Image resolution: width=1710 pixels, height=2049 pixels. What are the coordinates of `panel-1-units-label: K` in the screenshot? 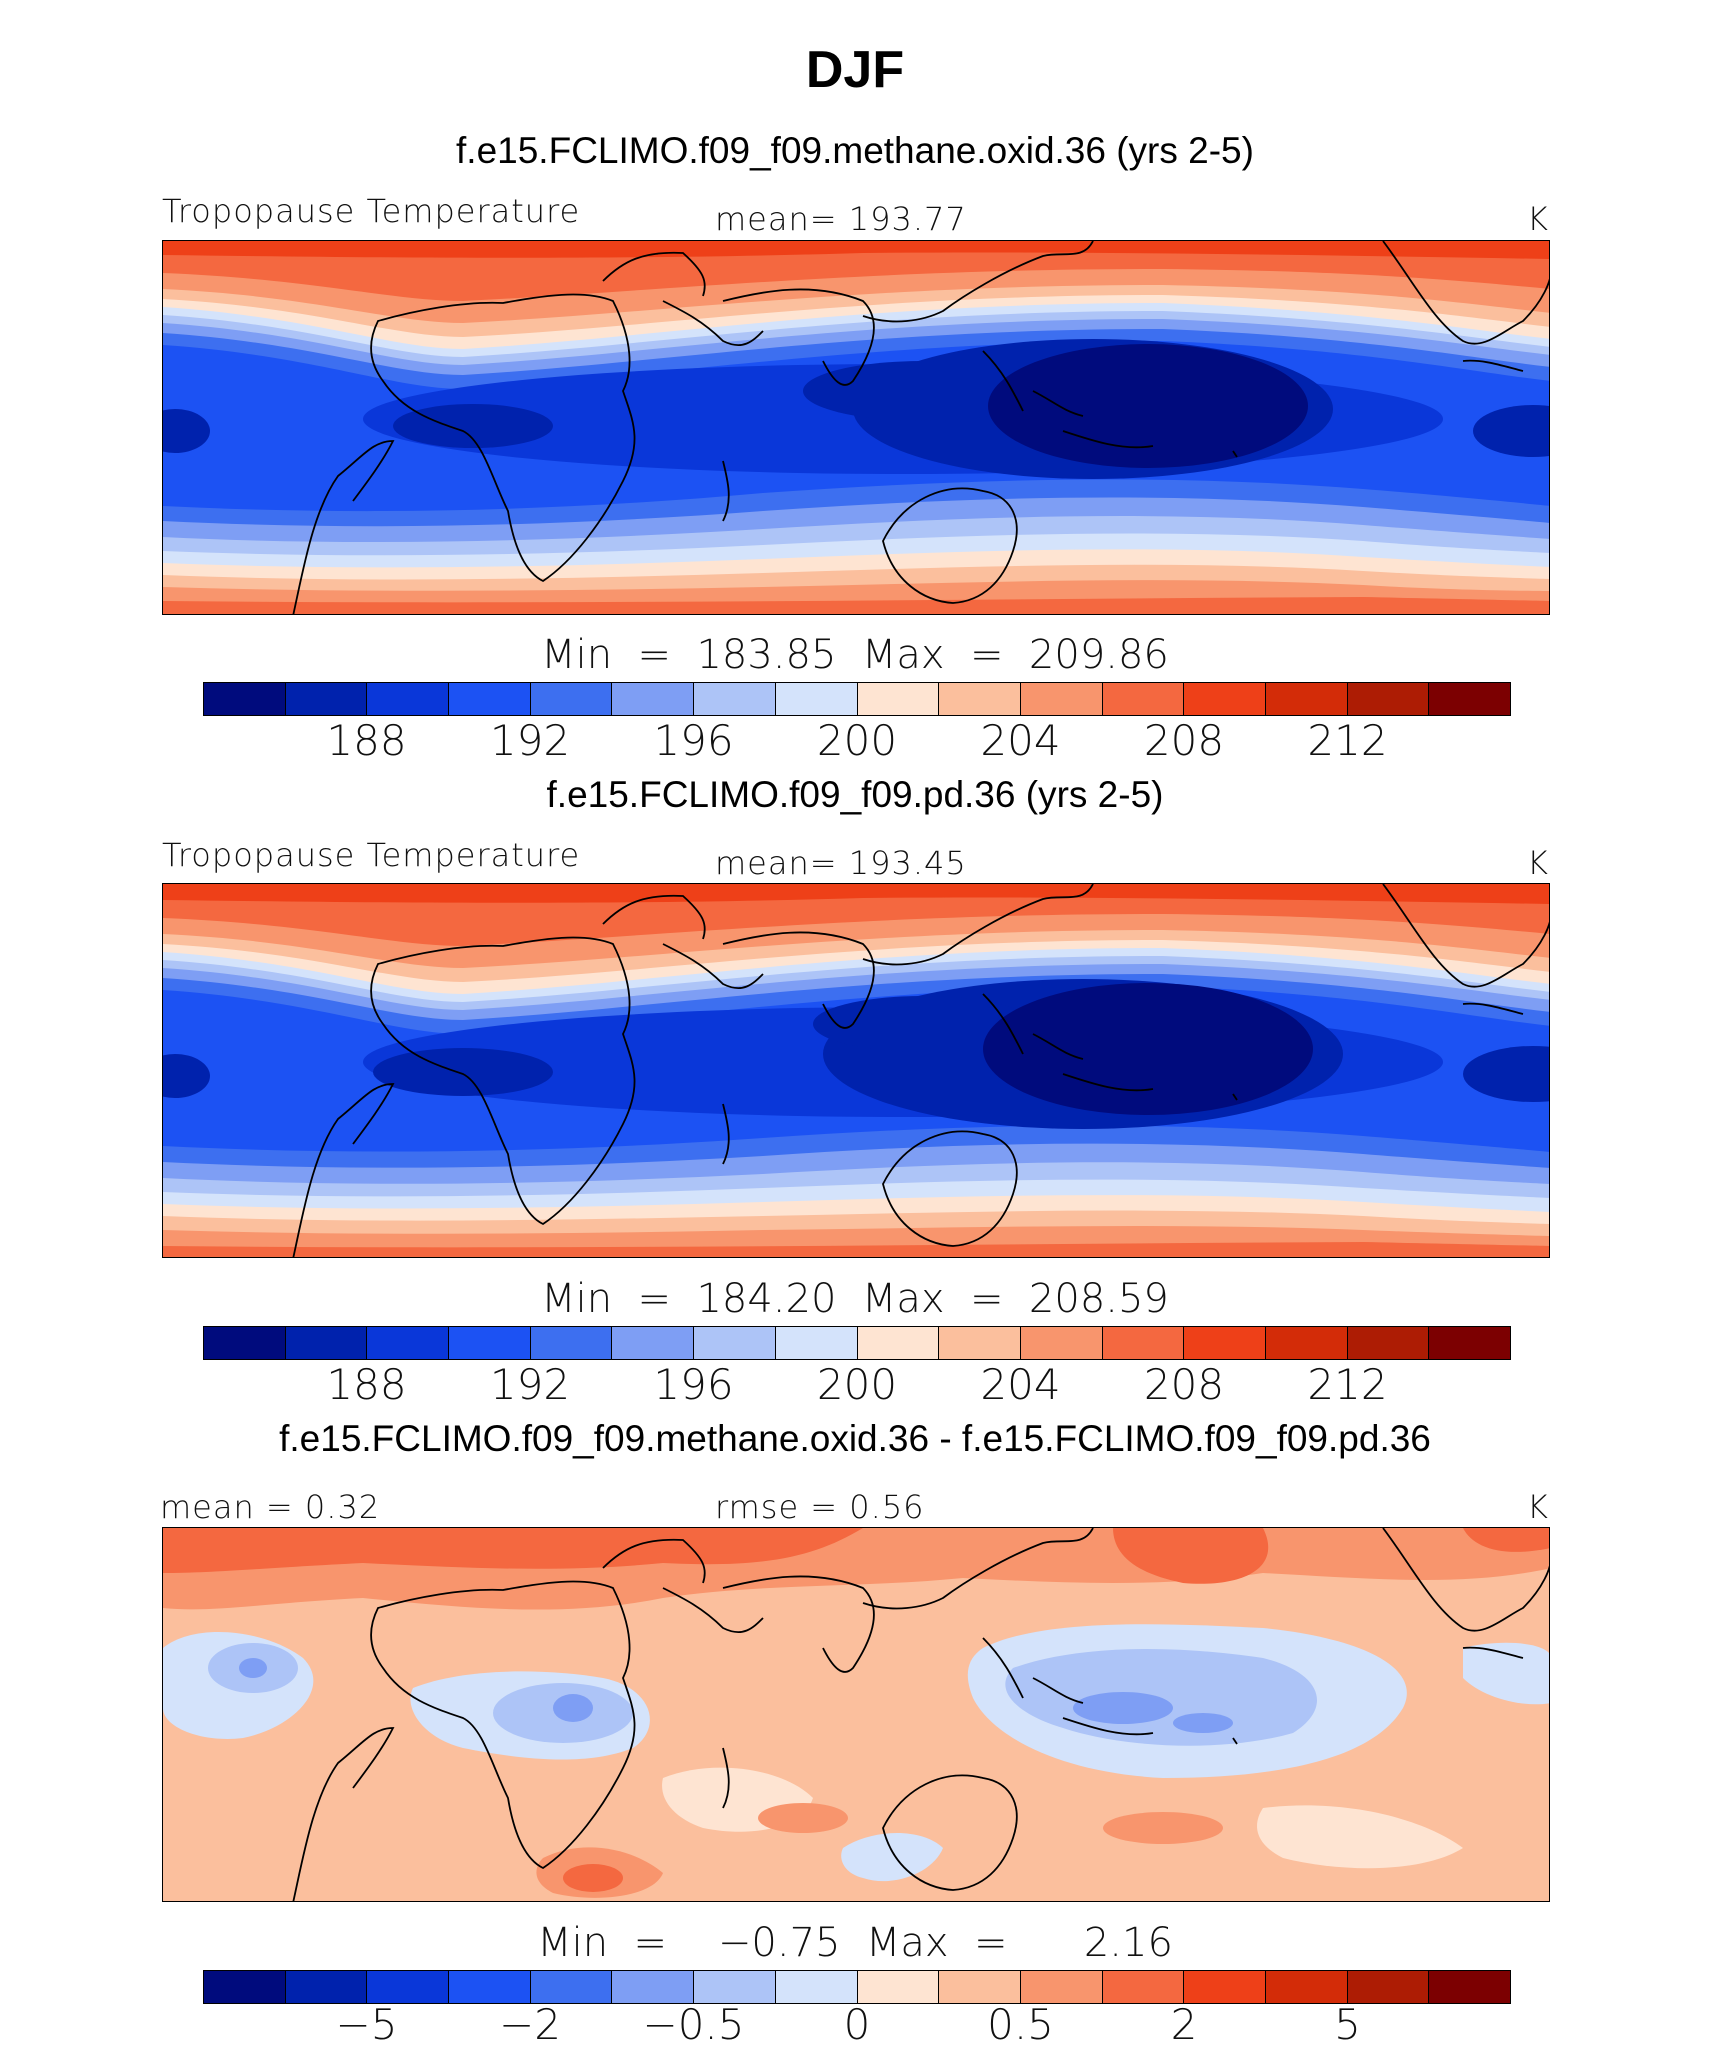 It's located at (1538, 219).